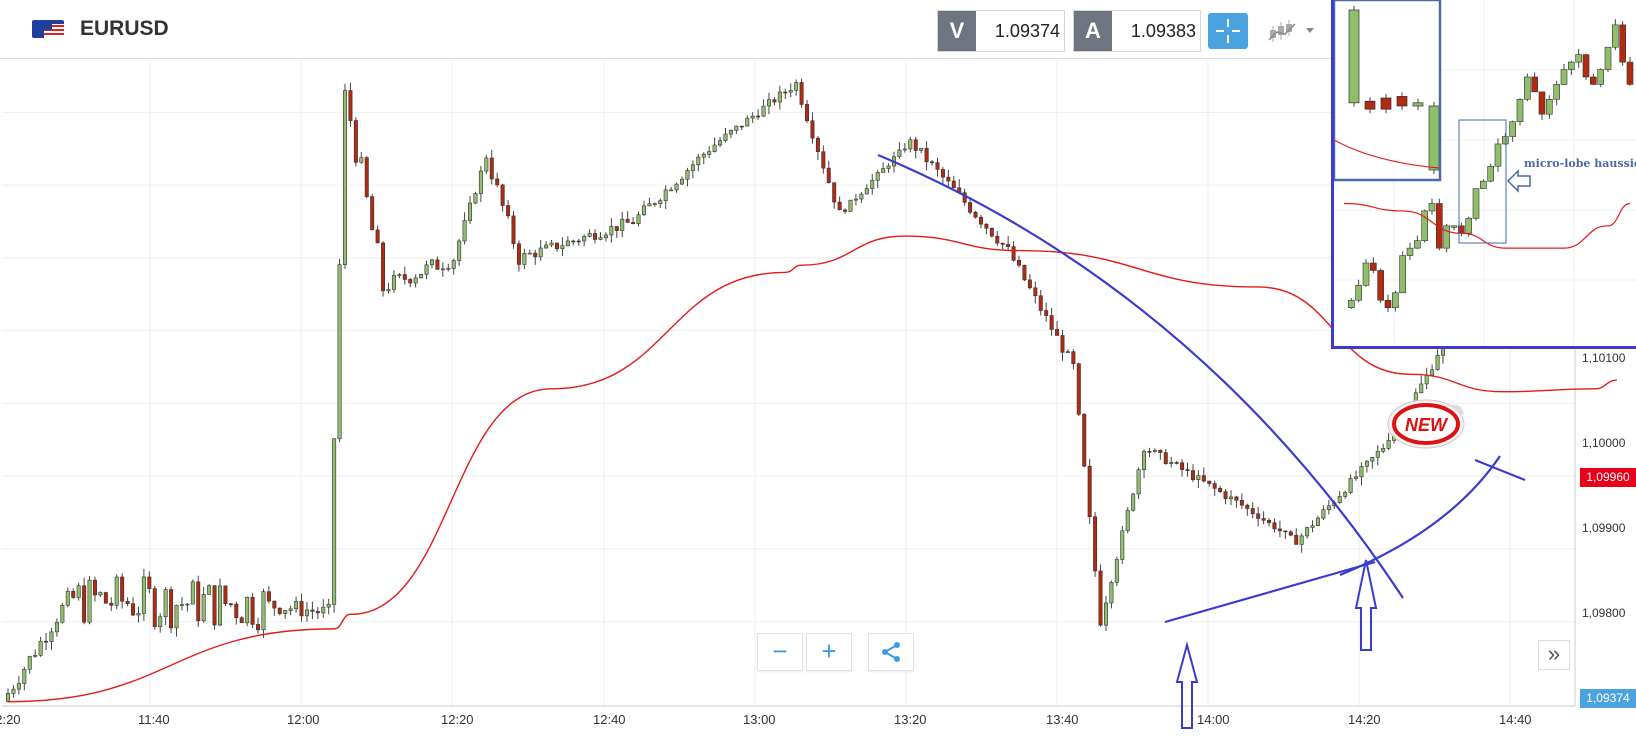 This screenshot has height=736, width=1636. I want to click on last-price-tag: 1,09960, so click(1608, 477).